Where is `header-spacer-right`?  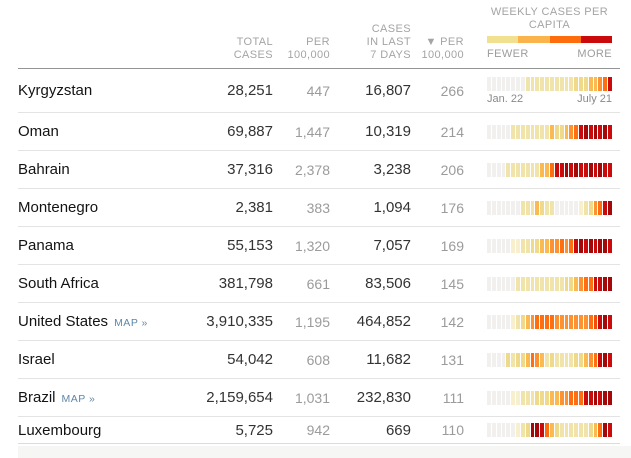 header-spacer-right is located at coordinates (616, 65).